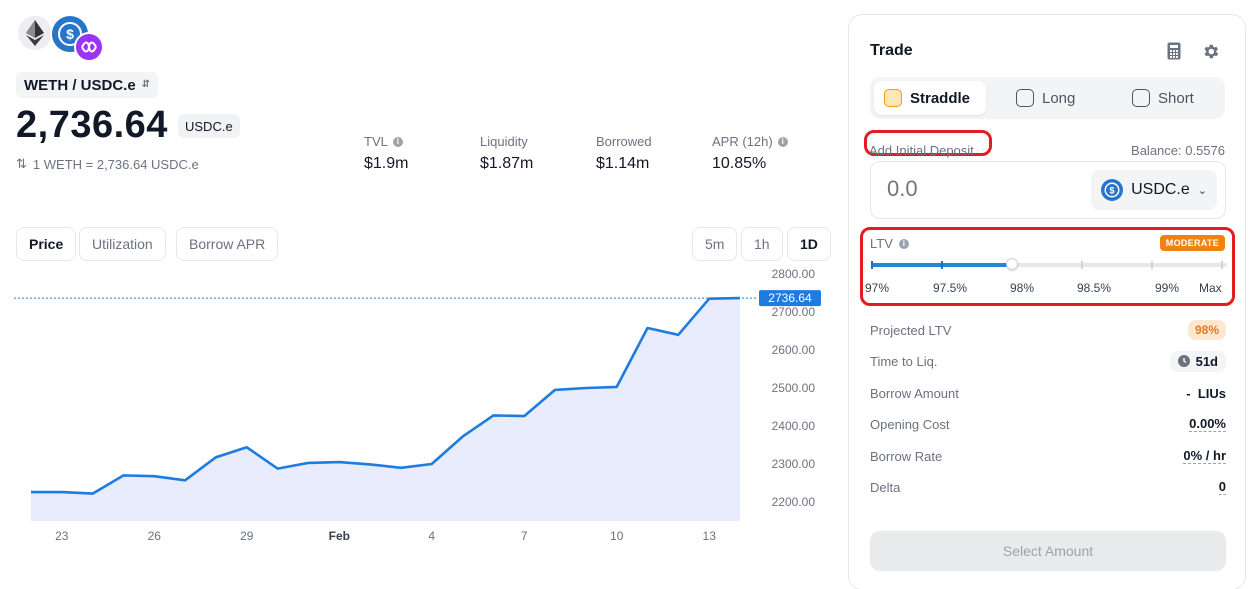  I want to click on calculator-icon, so click(1174, 51).